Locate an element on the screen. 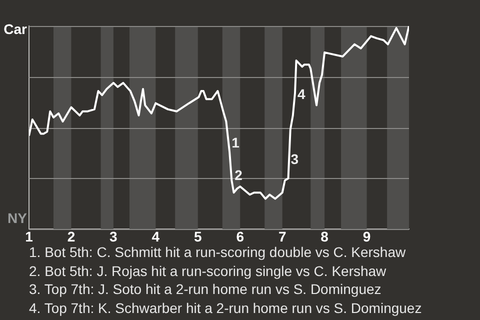 Image resolution: width=480 pixels, height=320 pixels. x-tick-label: 7 is located at coordinates (282, 236).